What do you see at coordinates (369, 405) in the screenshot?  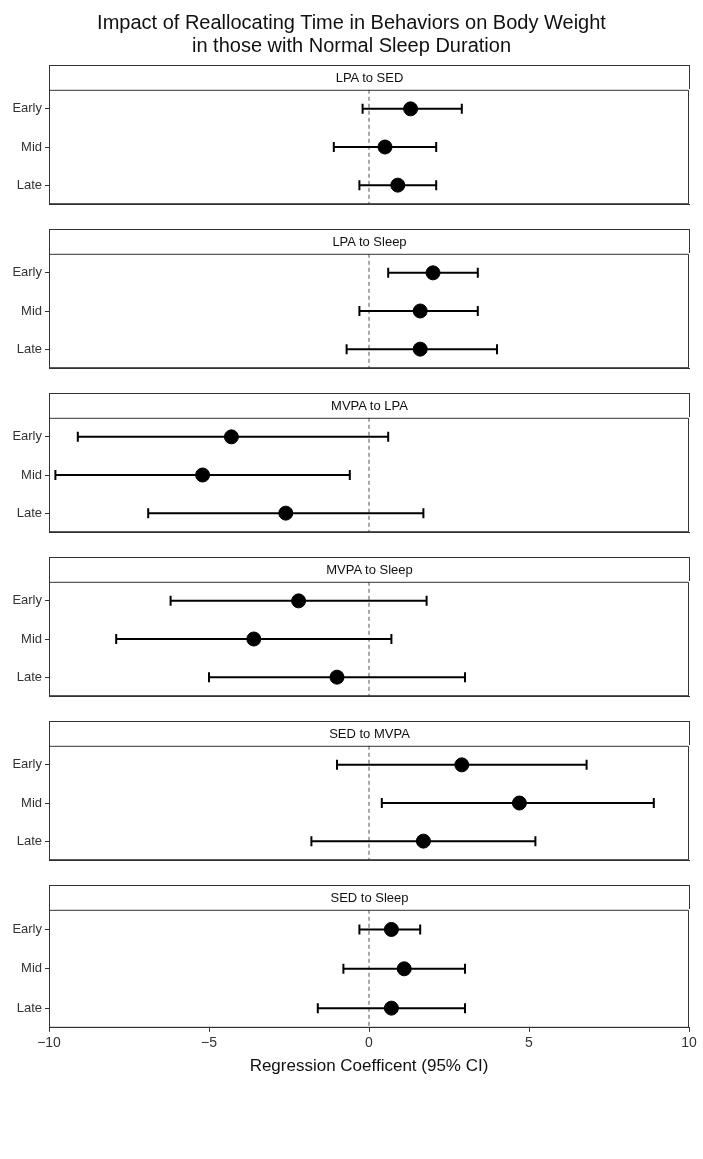 I see `chart-subtitle: MVPA to LPA` at bounding box center [369, 405].